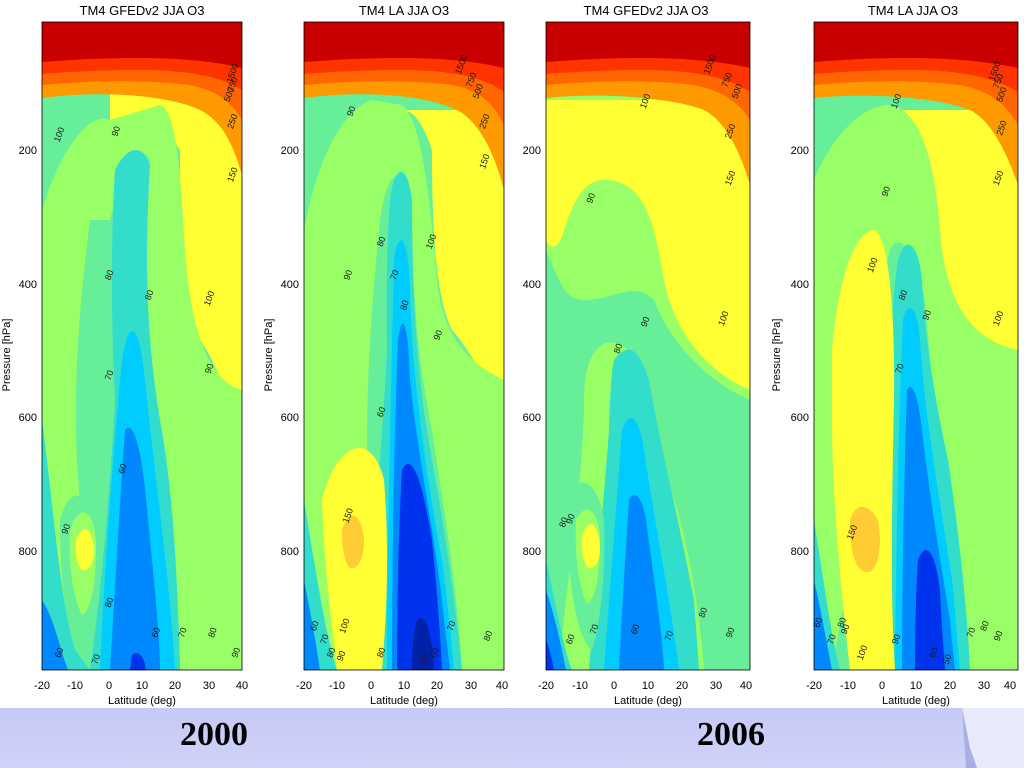 Image resolution: width=1024 pixels, height=768 pixels. I want to click on y-axis: 200 400 600 800 Pressure [hPa], so click(19, 351).